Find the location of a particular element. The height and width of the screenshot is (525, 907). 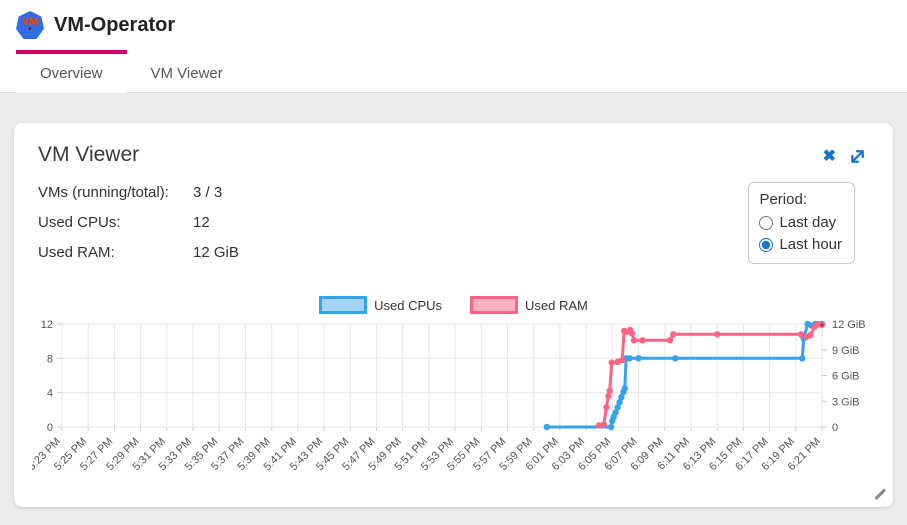

stat-cpus-value: 12 is located at coordinates (201, 222).